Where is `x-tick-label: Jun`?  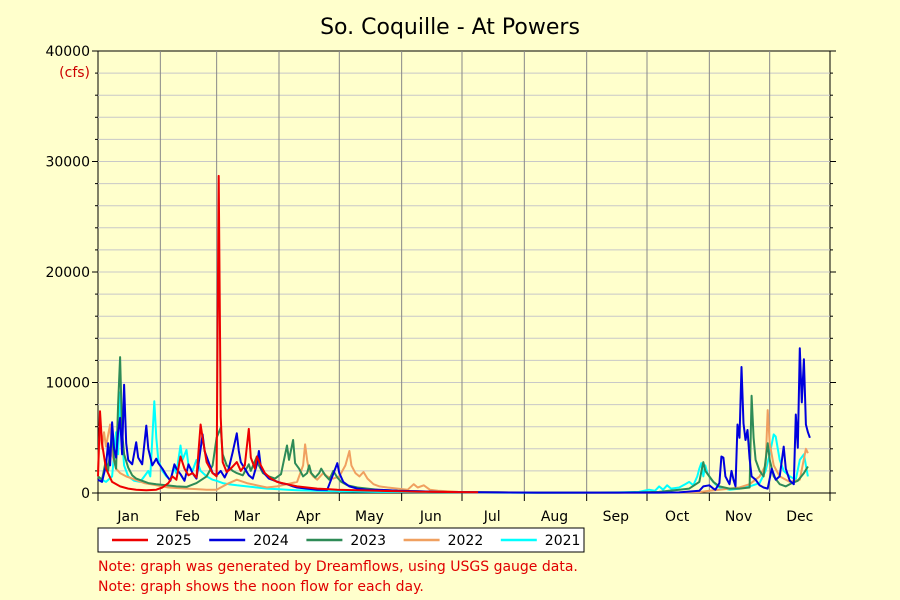
x-tick-label: Jun is located at coordinates (430, 517).